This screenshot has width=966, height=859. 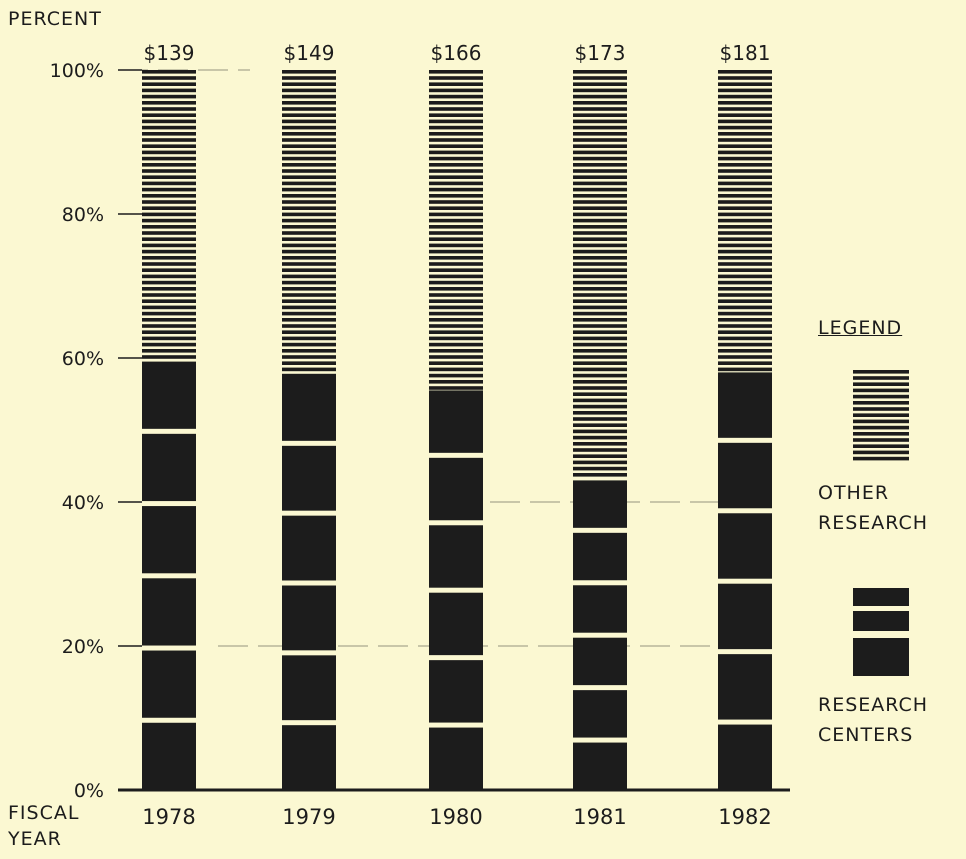 What do you see at coordinates (854, 493) in the screenshot?
I see `legend-label-other-line1: OTHER` at bounding box center [854, 493].